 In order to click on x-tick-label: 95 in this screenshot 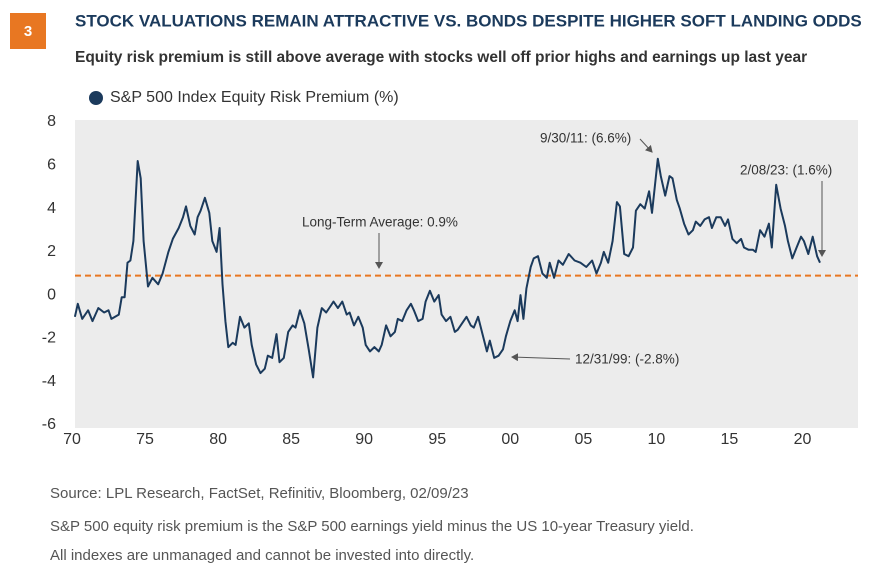, I will do `click(437, 439)`.